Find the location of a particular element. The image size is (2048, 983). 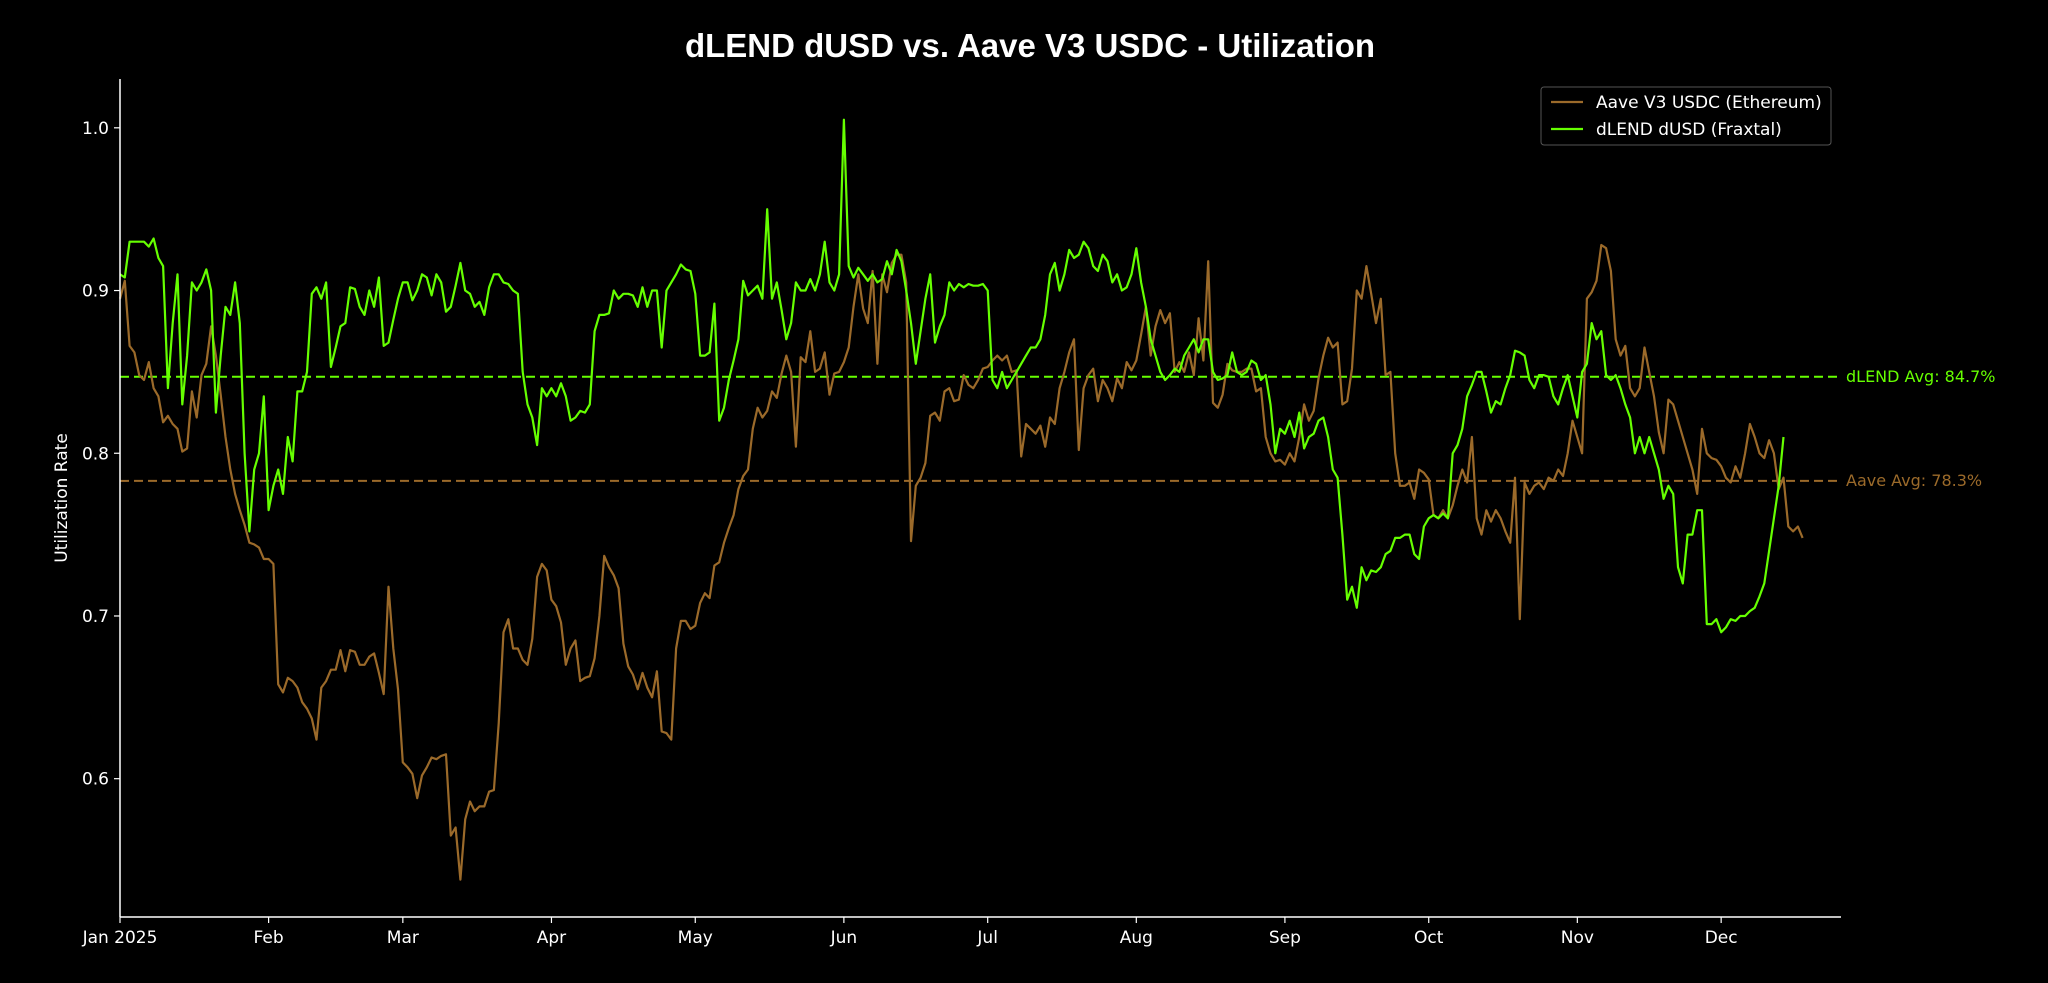

x-tick-label: Apr is located at coordinates (551, 938).